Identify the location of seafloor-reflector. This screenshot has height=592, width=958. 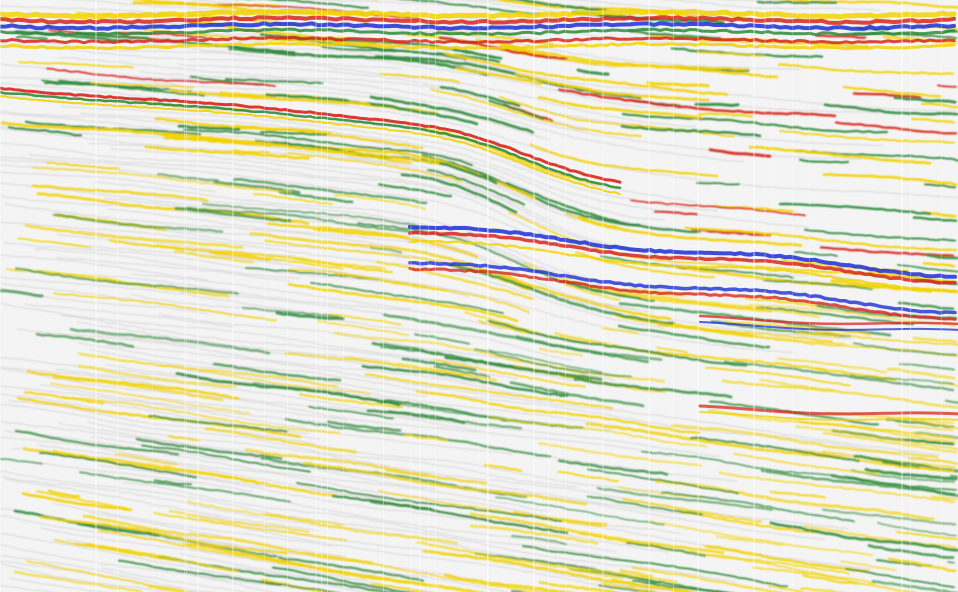
(478, 40).